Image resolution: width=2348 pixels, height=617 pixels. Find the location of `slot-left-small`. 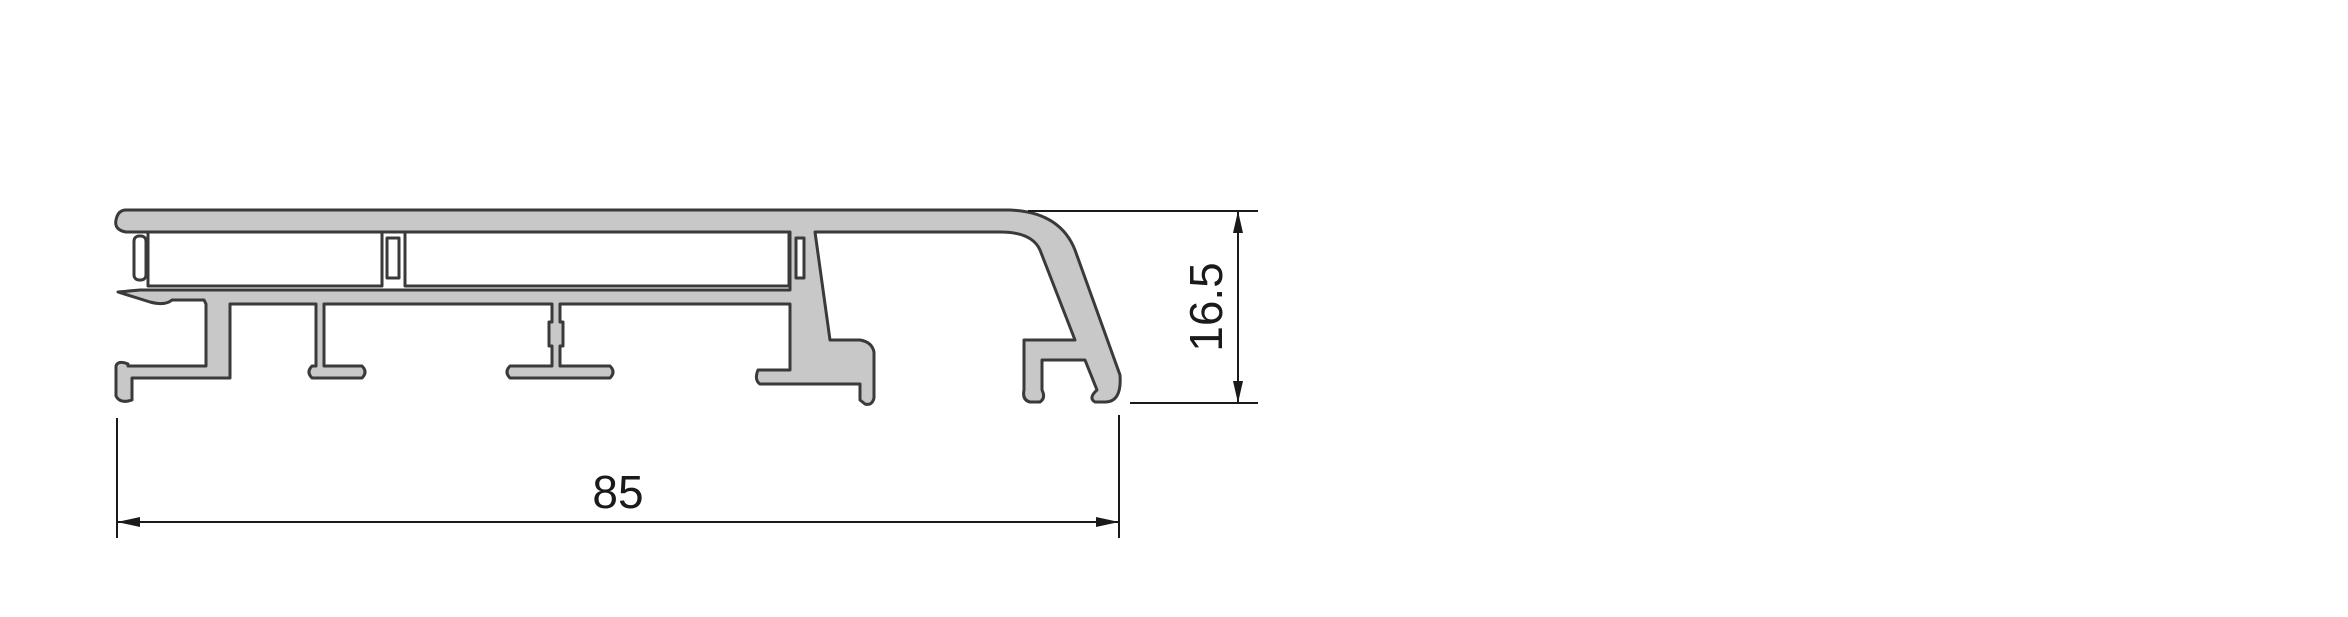

slot-left-small is located at coordinates (140, 258).